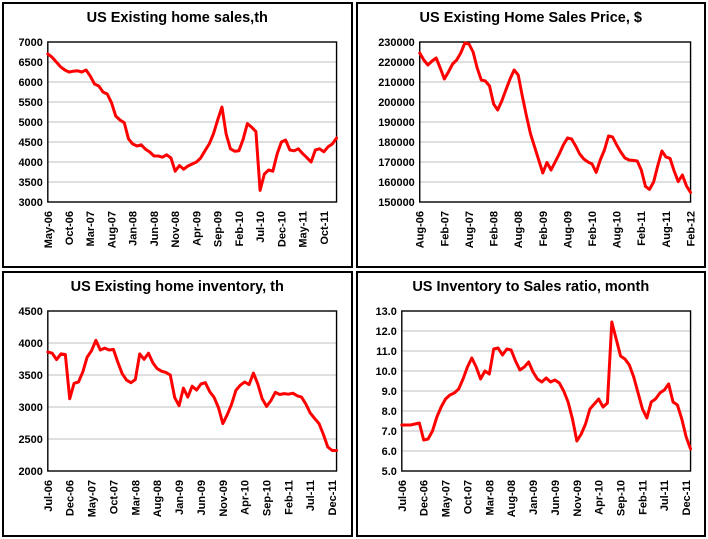  What do you see at coordinates (445, 228) in the screenshot?
I see `x-tick-label: Feb-07` at bounding box center [445, 228].